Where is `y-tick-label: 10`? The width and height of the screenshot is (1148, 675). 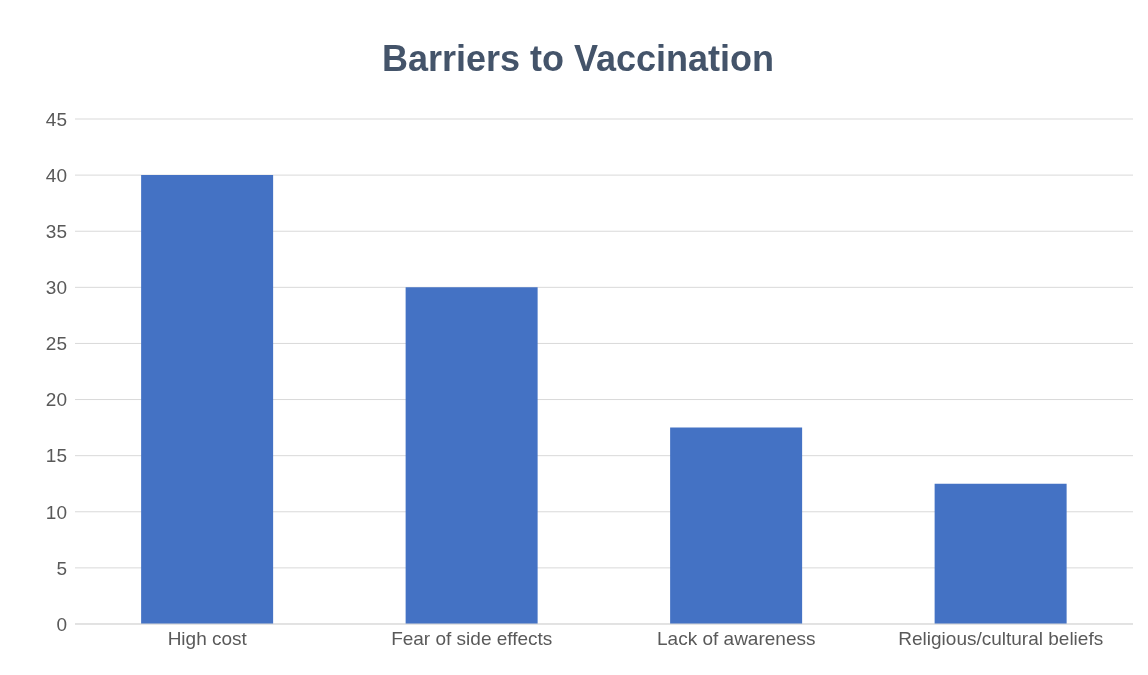
y-tick-label: 10 is located at coordinates (56, 512).